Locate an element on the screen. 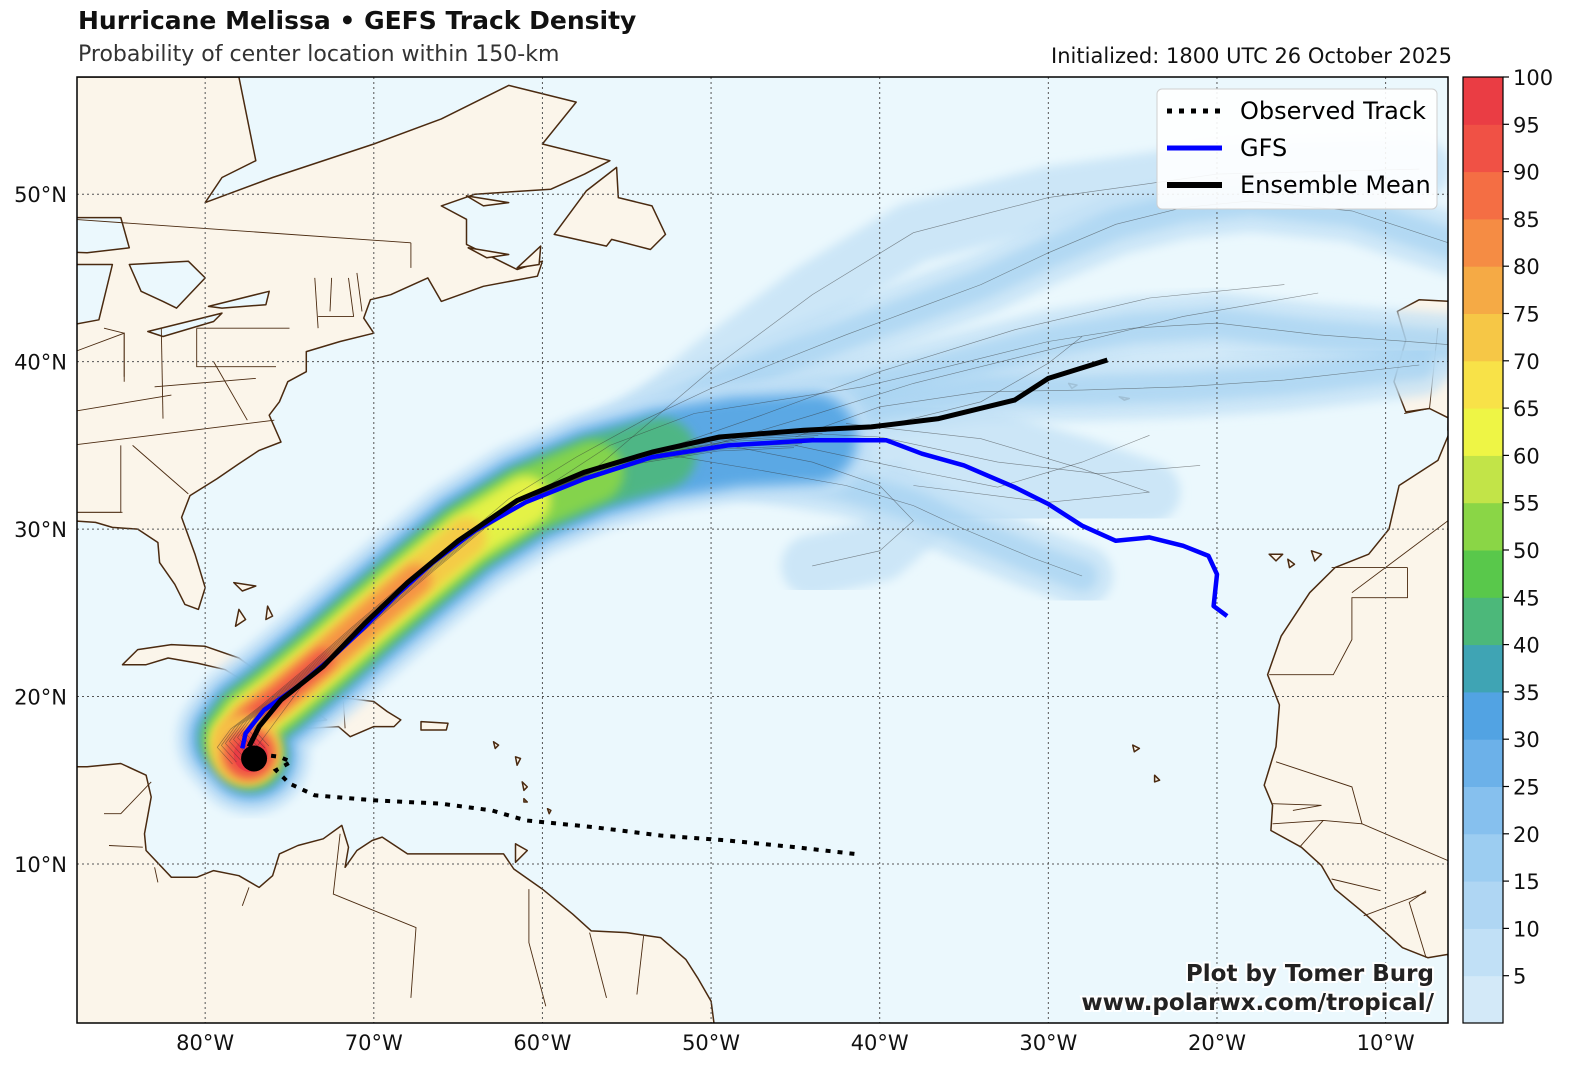 The image size is (1580, 1076). colorbar-tick-label: 30 is located at coordinates (1526, 740).